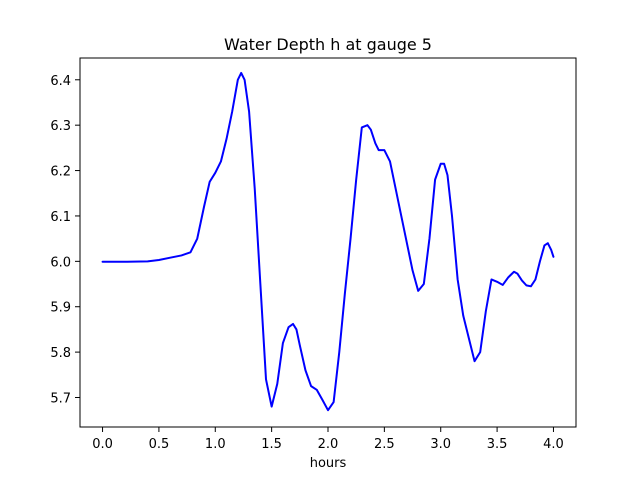 The width and height of the screenshot is (640, 480). Describe the element at coordinates (60, 398) in the screenshot. I see `y-tick-label: 5.7` at that location.